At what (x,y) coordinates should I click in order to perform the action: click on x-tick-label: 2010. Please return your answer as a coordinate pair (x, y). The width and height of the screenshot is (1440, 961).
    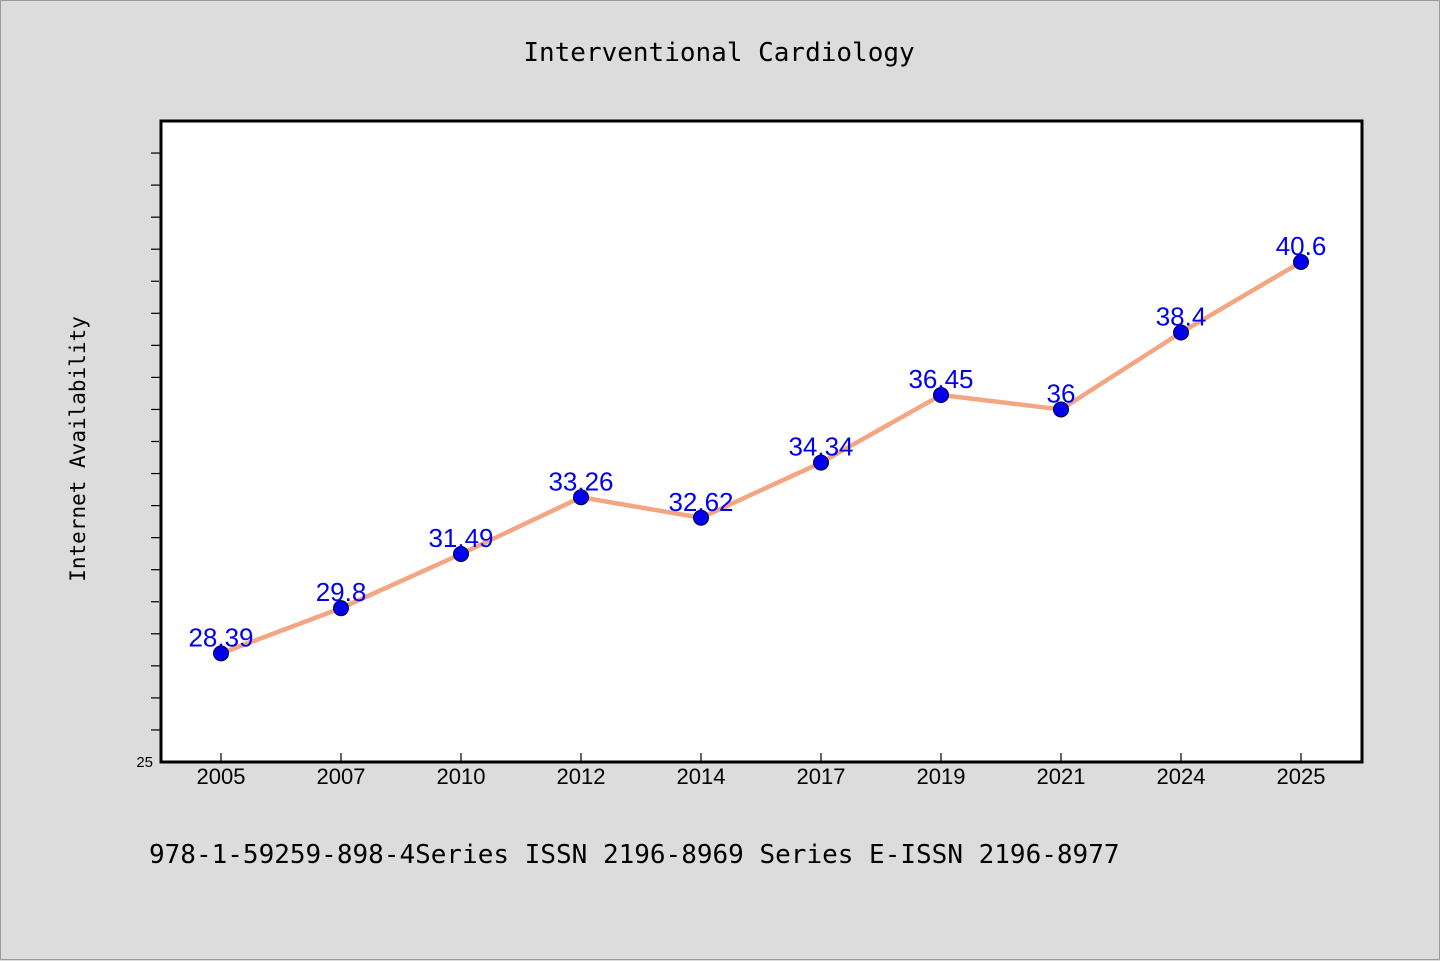
    Looking at the image, I should click on (461, 776).